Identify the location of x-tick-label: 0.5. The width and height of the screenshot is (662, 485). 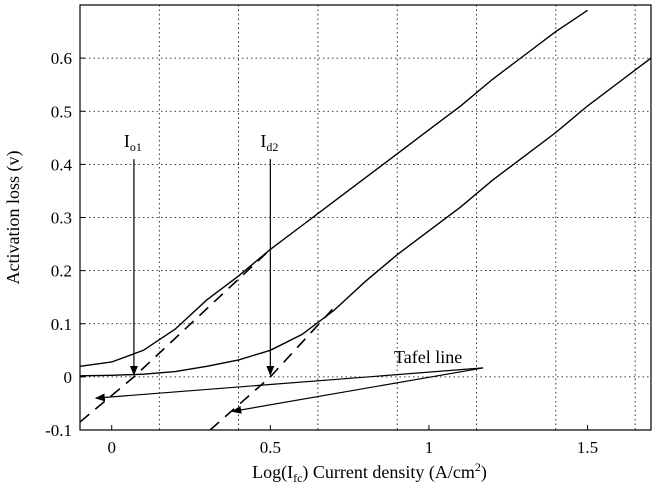
(270, 447).